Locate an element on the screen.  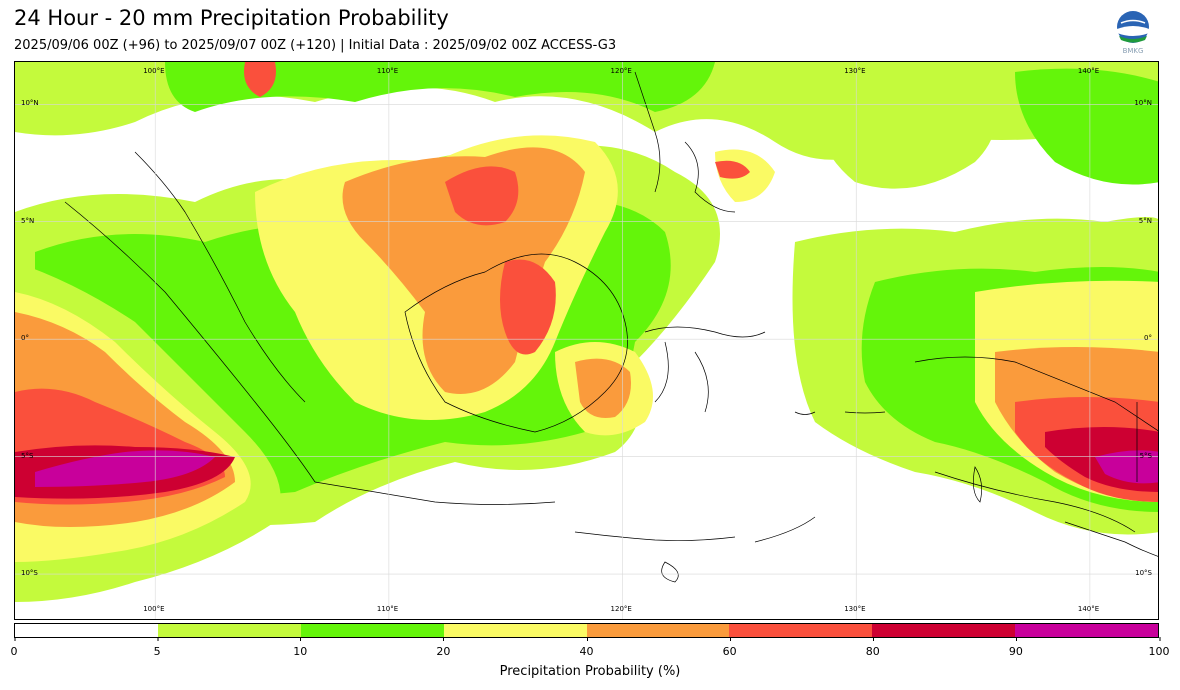
lon-label-bottom: 140°E is located at coordinates (1088, 609).